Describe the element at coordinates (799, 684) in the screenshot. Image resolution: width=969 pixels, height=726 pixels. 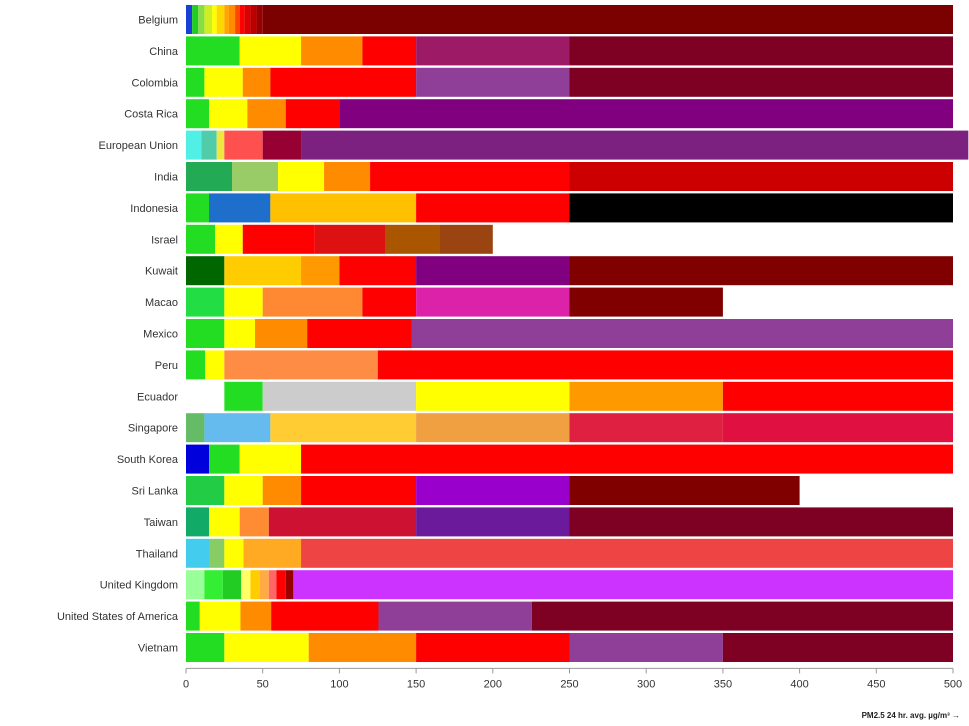
I see `x-tick-label-400: 400` at that location.